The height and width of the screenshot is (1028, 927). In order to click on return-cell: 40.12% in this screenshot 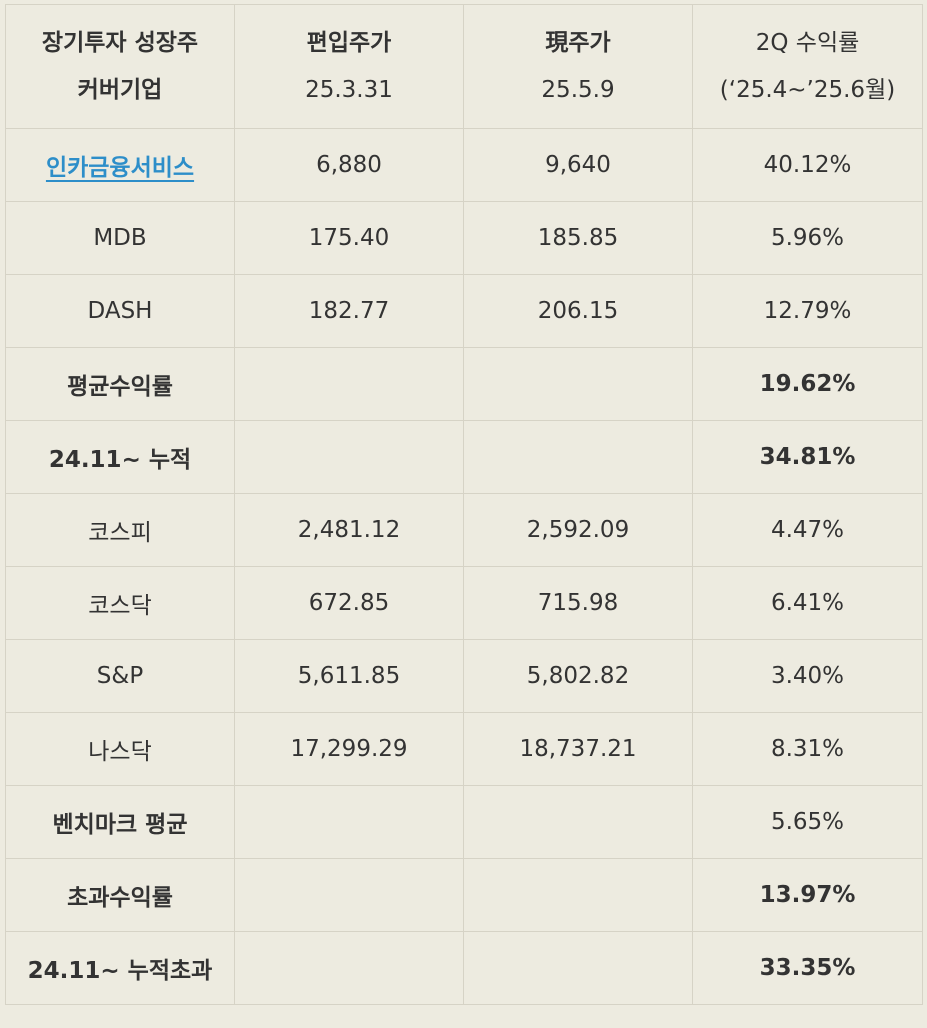, I will do `click(807, 165)`.